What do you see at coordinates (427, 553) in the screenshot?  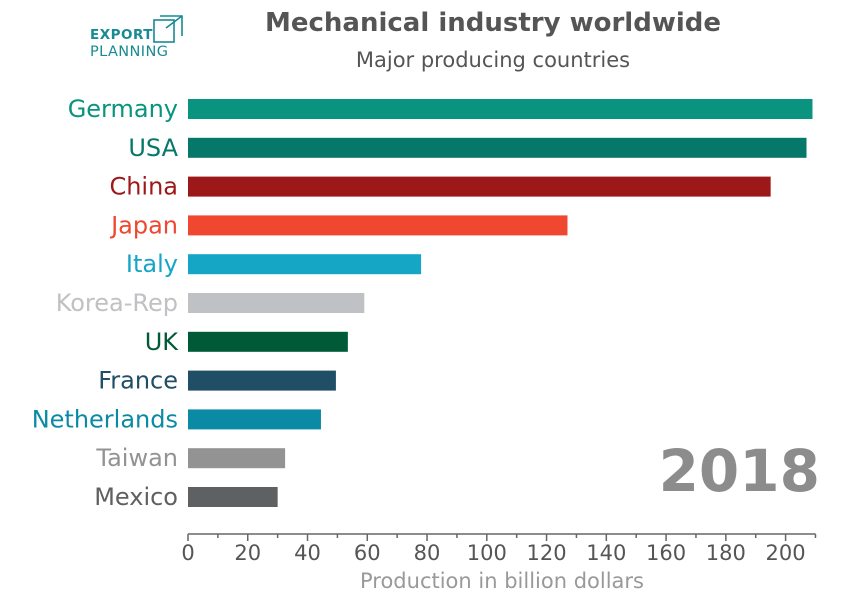 I see `x-tick-label-80: 80` at bounding box center [427, 553].